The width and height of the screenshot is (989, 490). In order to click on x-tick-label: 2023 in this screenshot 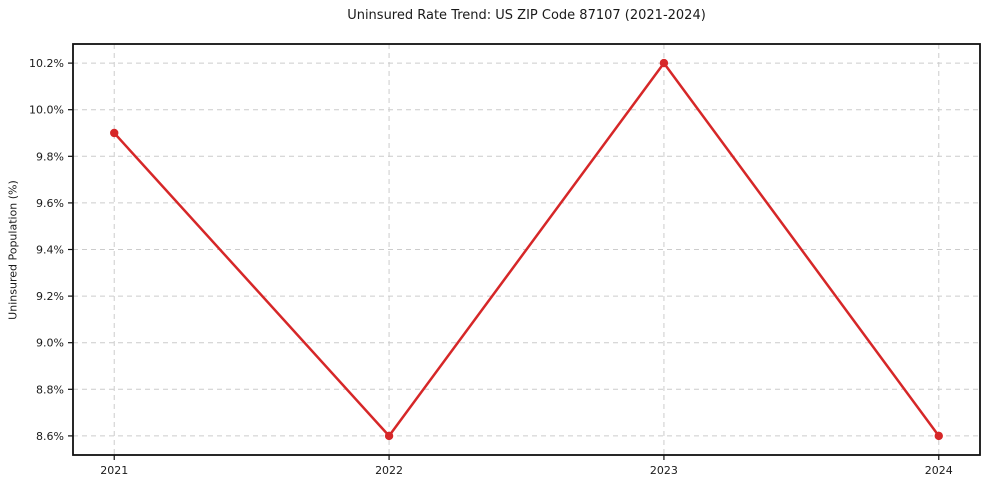, I will do `click(664, 470)`.